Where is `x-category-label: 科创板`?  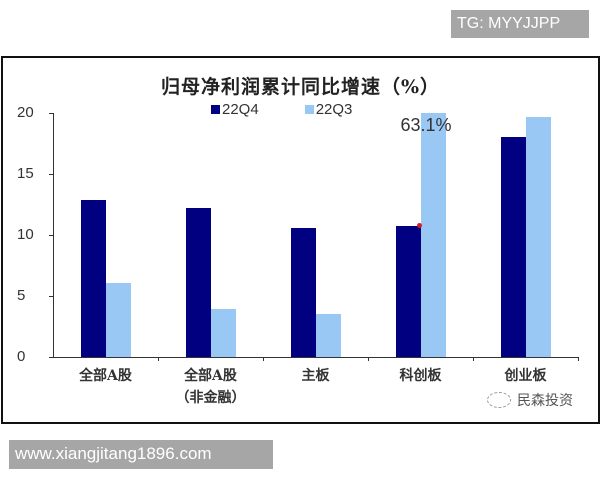
x-category-label: 科创板 is located at coordinates (420, 376).